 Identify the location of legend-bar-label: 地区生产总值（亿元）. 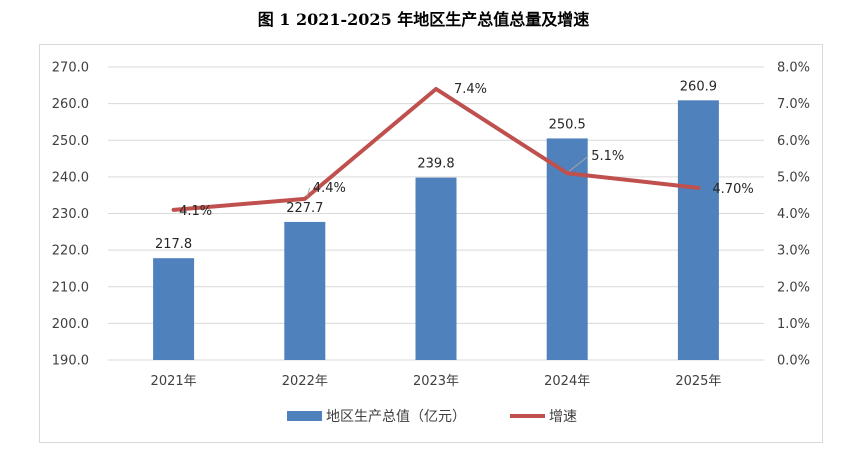
(396, 417).